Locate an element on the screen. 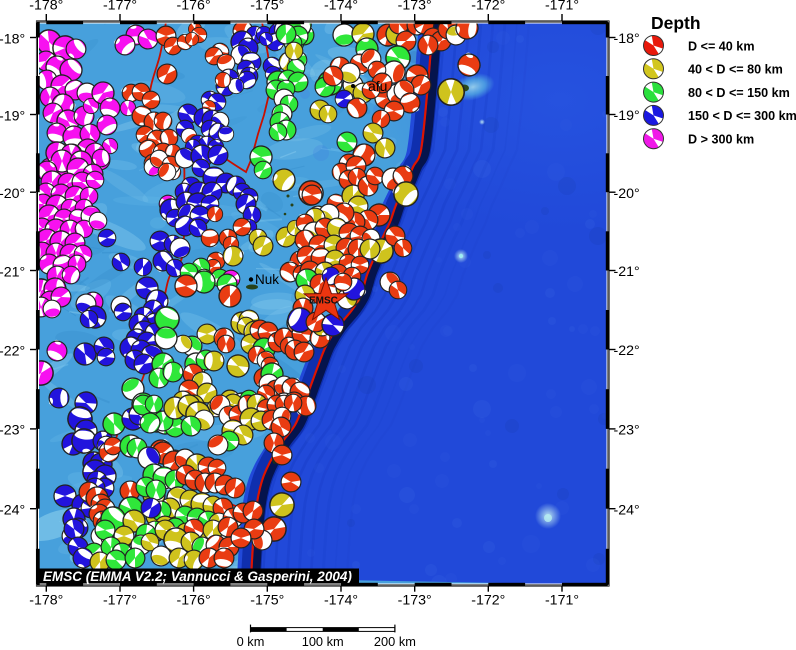 The image size is (796, 650). svg-text: 100 km is located at coordinates (323, 641).